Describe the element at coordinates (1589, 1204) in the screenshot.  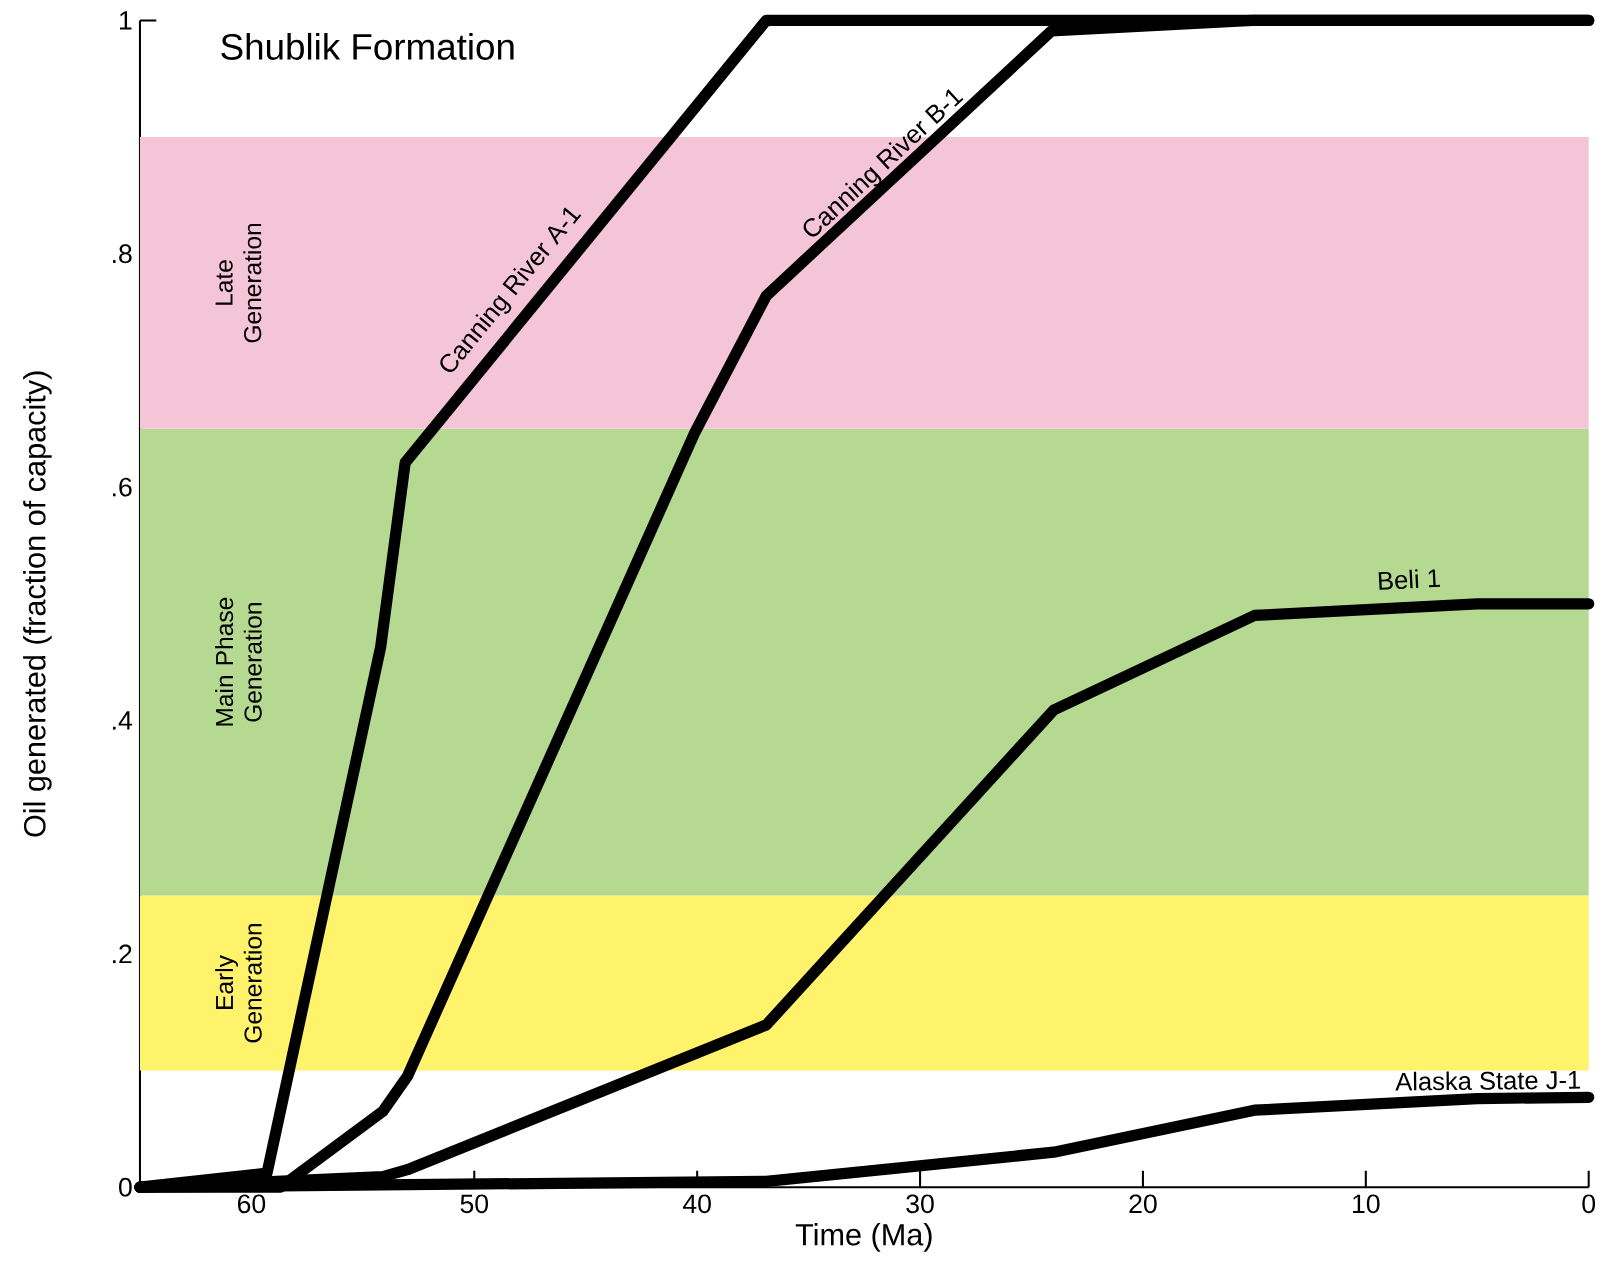
I see `x-tick-label: 0` at that location.